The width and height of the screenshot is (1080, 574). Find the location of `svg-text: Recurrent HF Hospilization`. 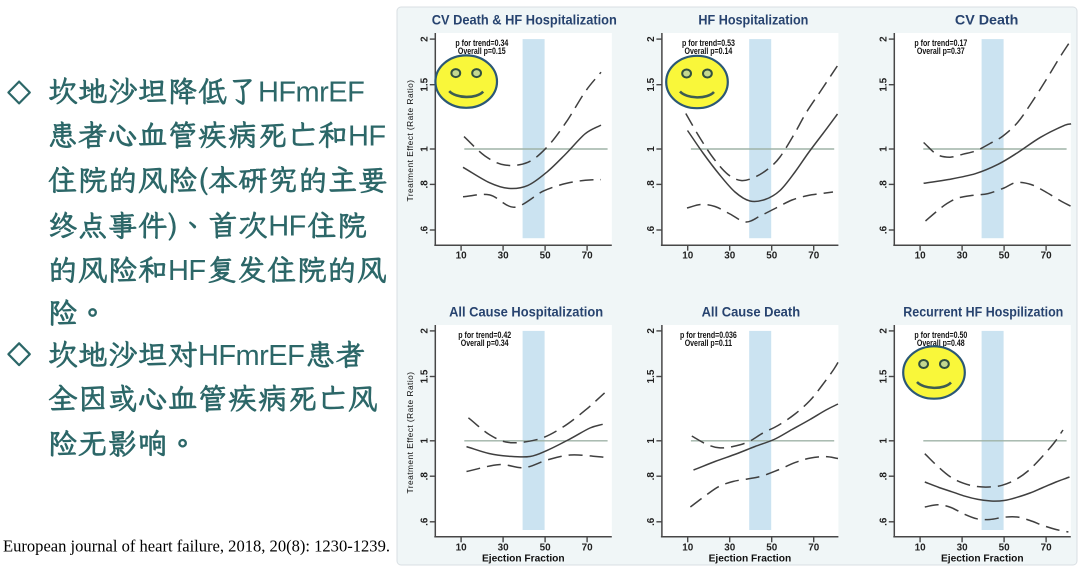

svg-text: Recurrent HF Hospilization is located at coordinates (983, 313).